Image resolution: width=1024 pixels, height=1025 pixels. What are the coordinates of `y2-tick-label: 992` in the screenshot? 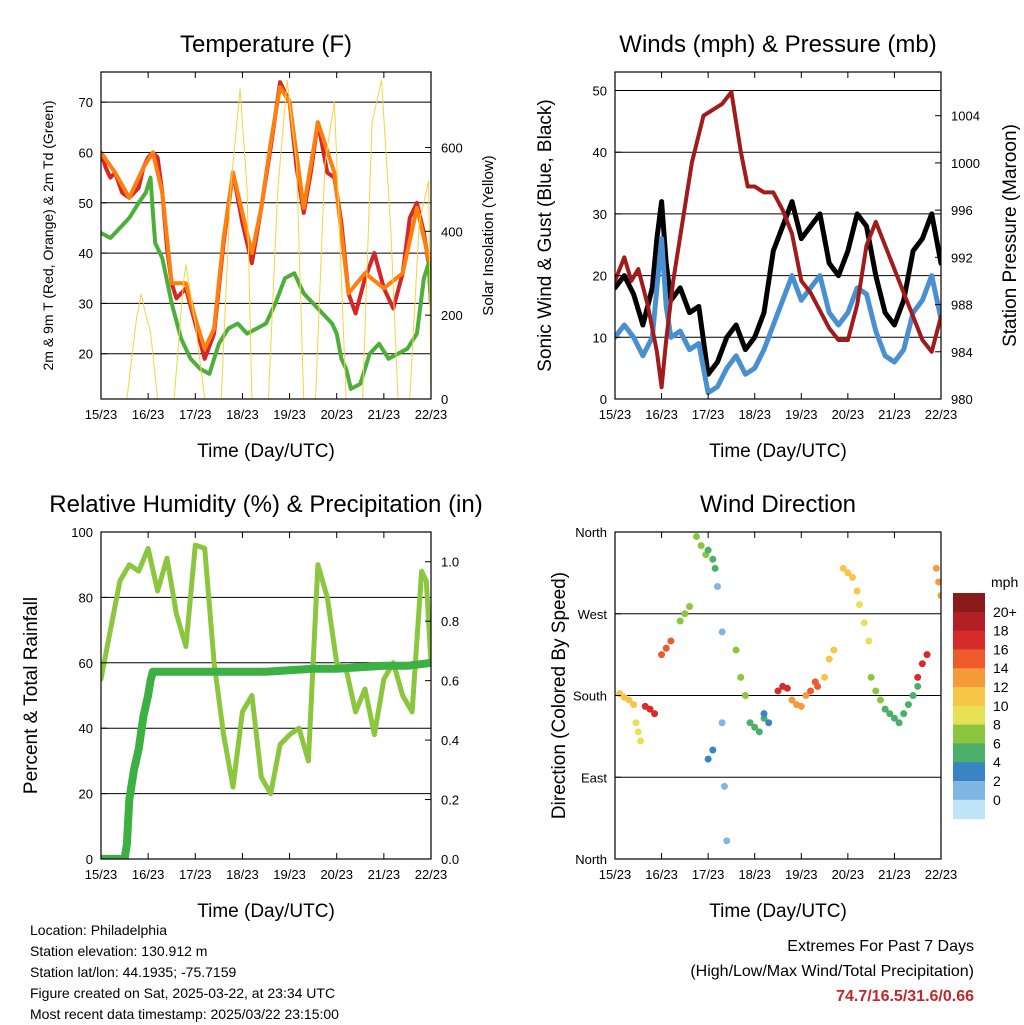 It's located at (962, 257).